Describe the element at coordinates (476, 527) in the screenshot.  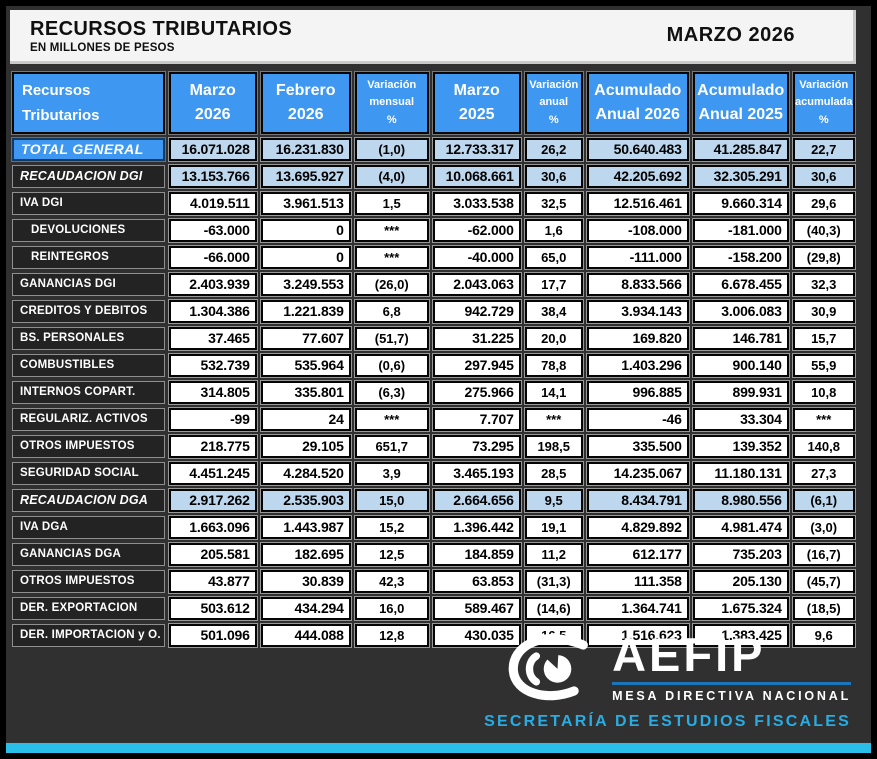
I see `value-cell: 1.396.442` at that location.